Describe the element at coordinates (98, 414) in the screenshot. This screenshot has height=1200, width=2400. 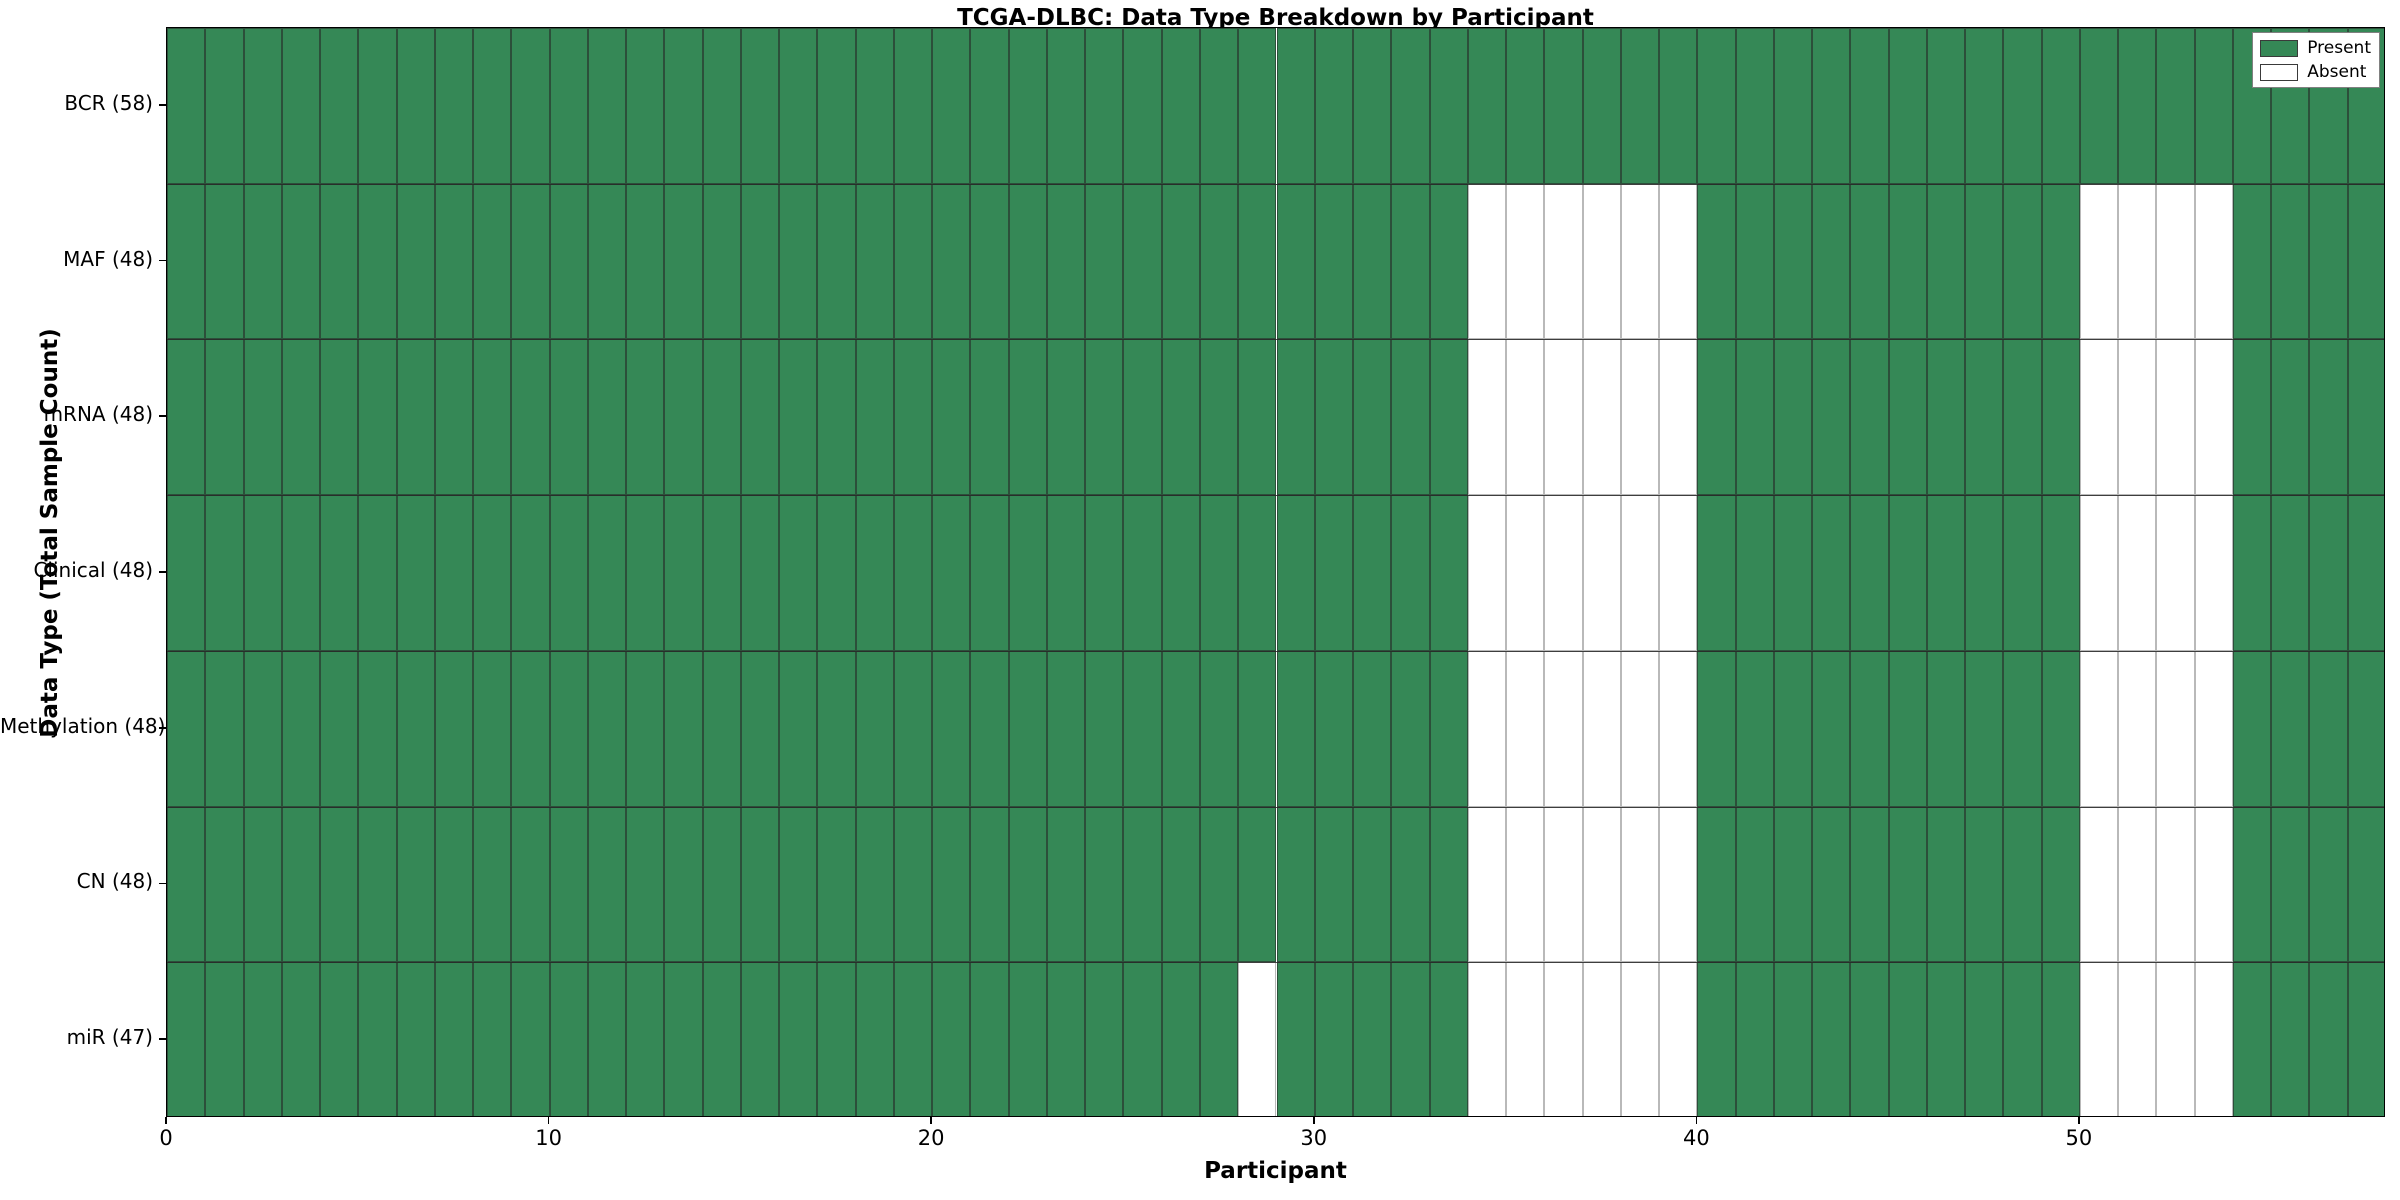
I see `y-tick-label-mrna: mRNA (48)` at that location.